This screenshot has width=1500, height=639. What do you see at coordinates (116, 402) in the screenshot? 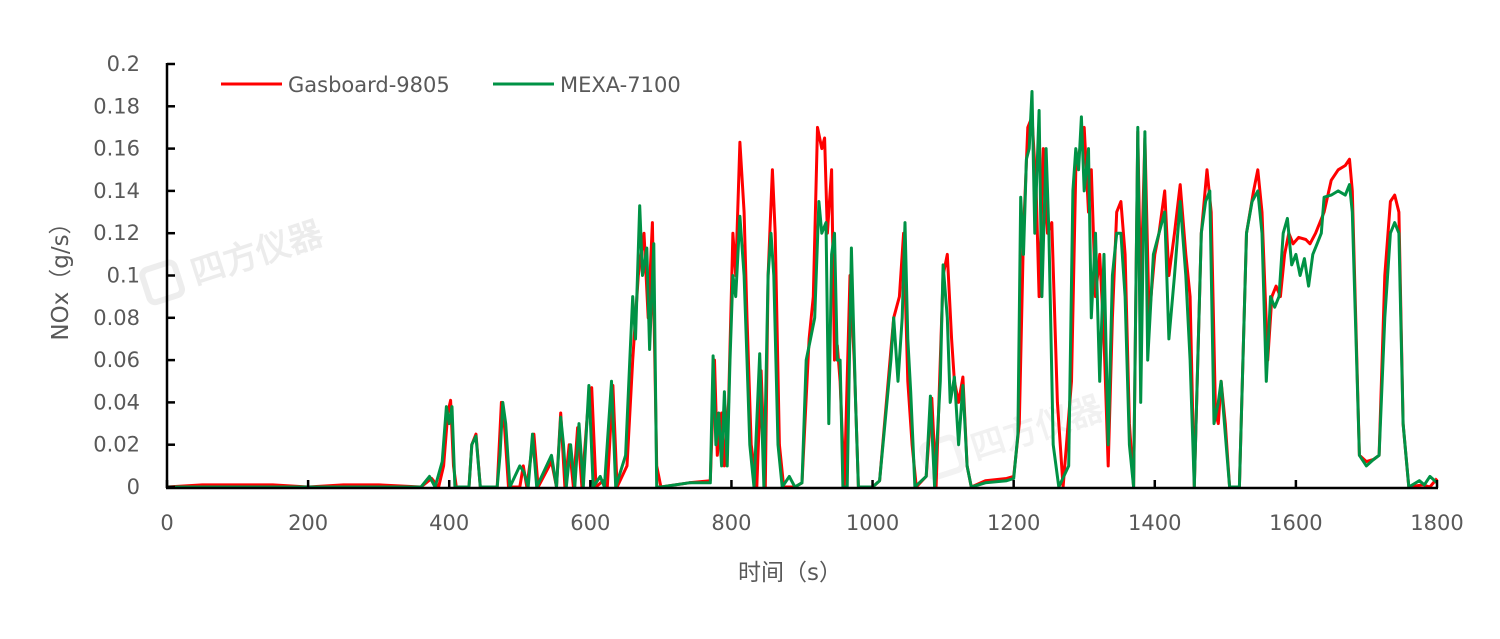
I see `y-tick-label: 0.04` at bounding box center [116, 402].